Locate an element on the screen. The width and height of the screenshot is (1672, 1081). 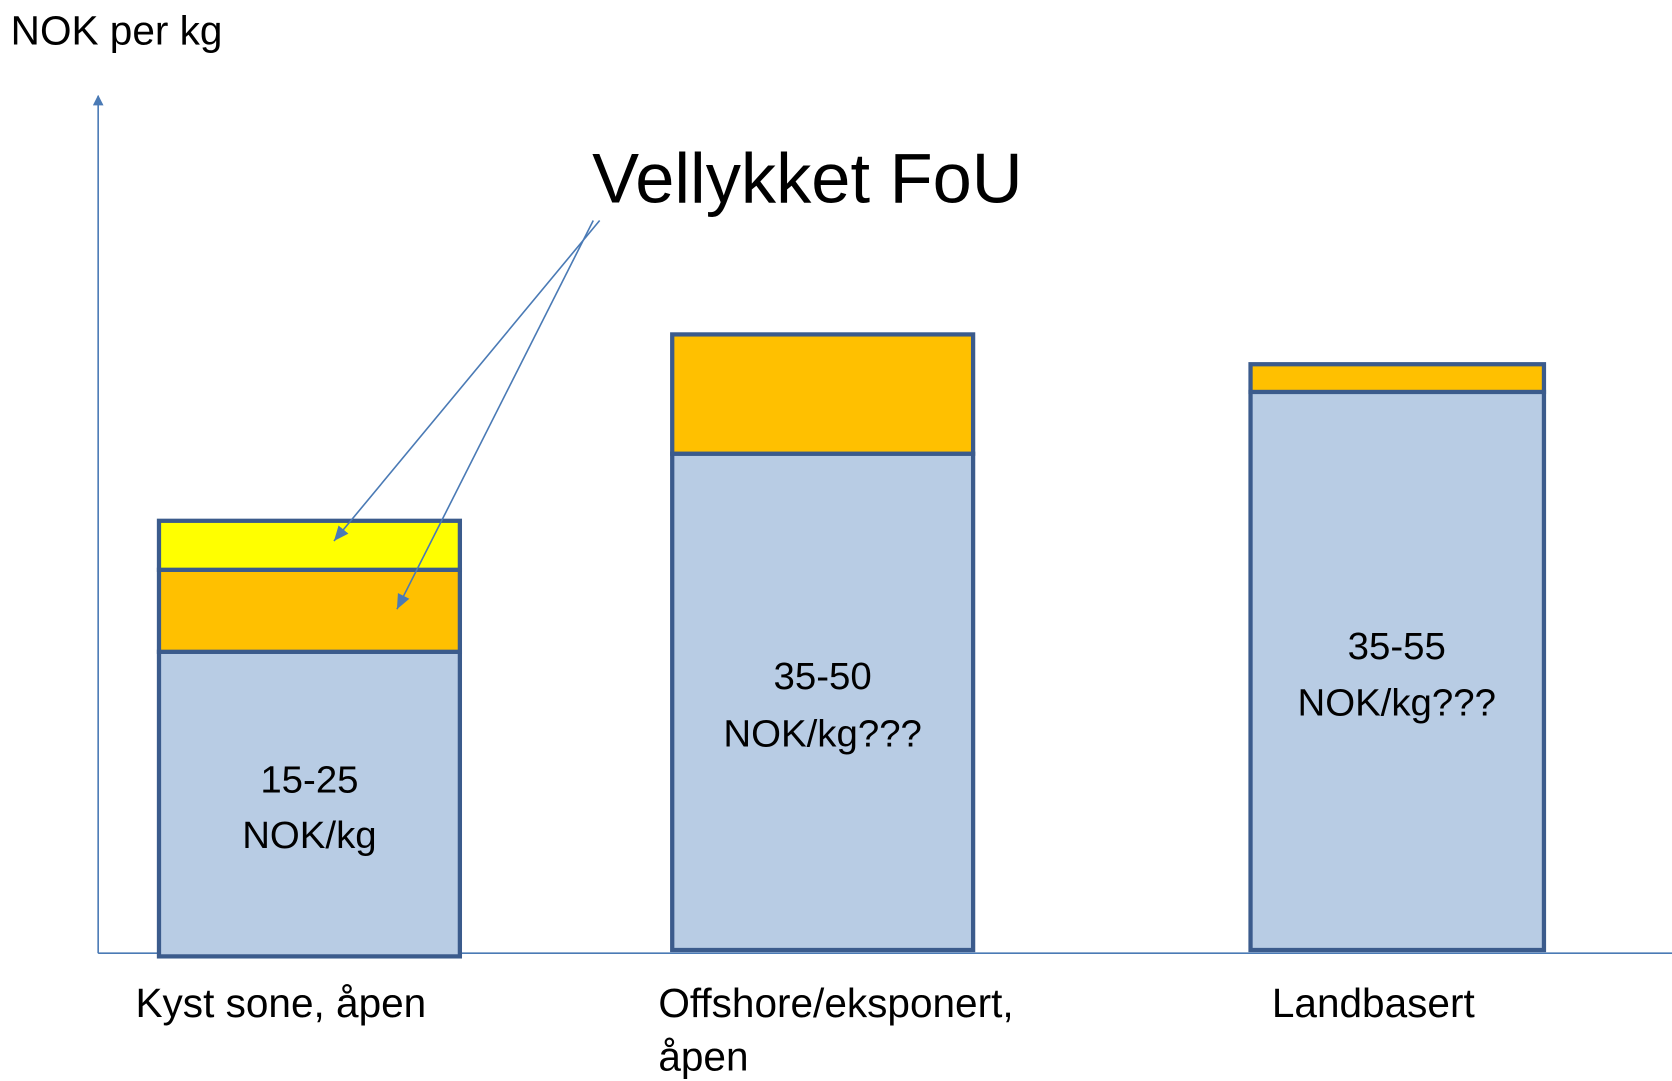
category-label: Kyst sone, åpen is located at coordinates (281, 1003).